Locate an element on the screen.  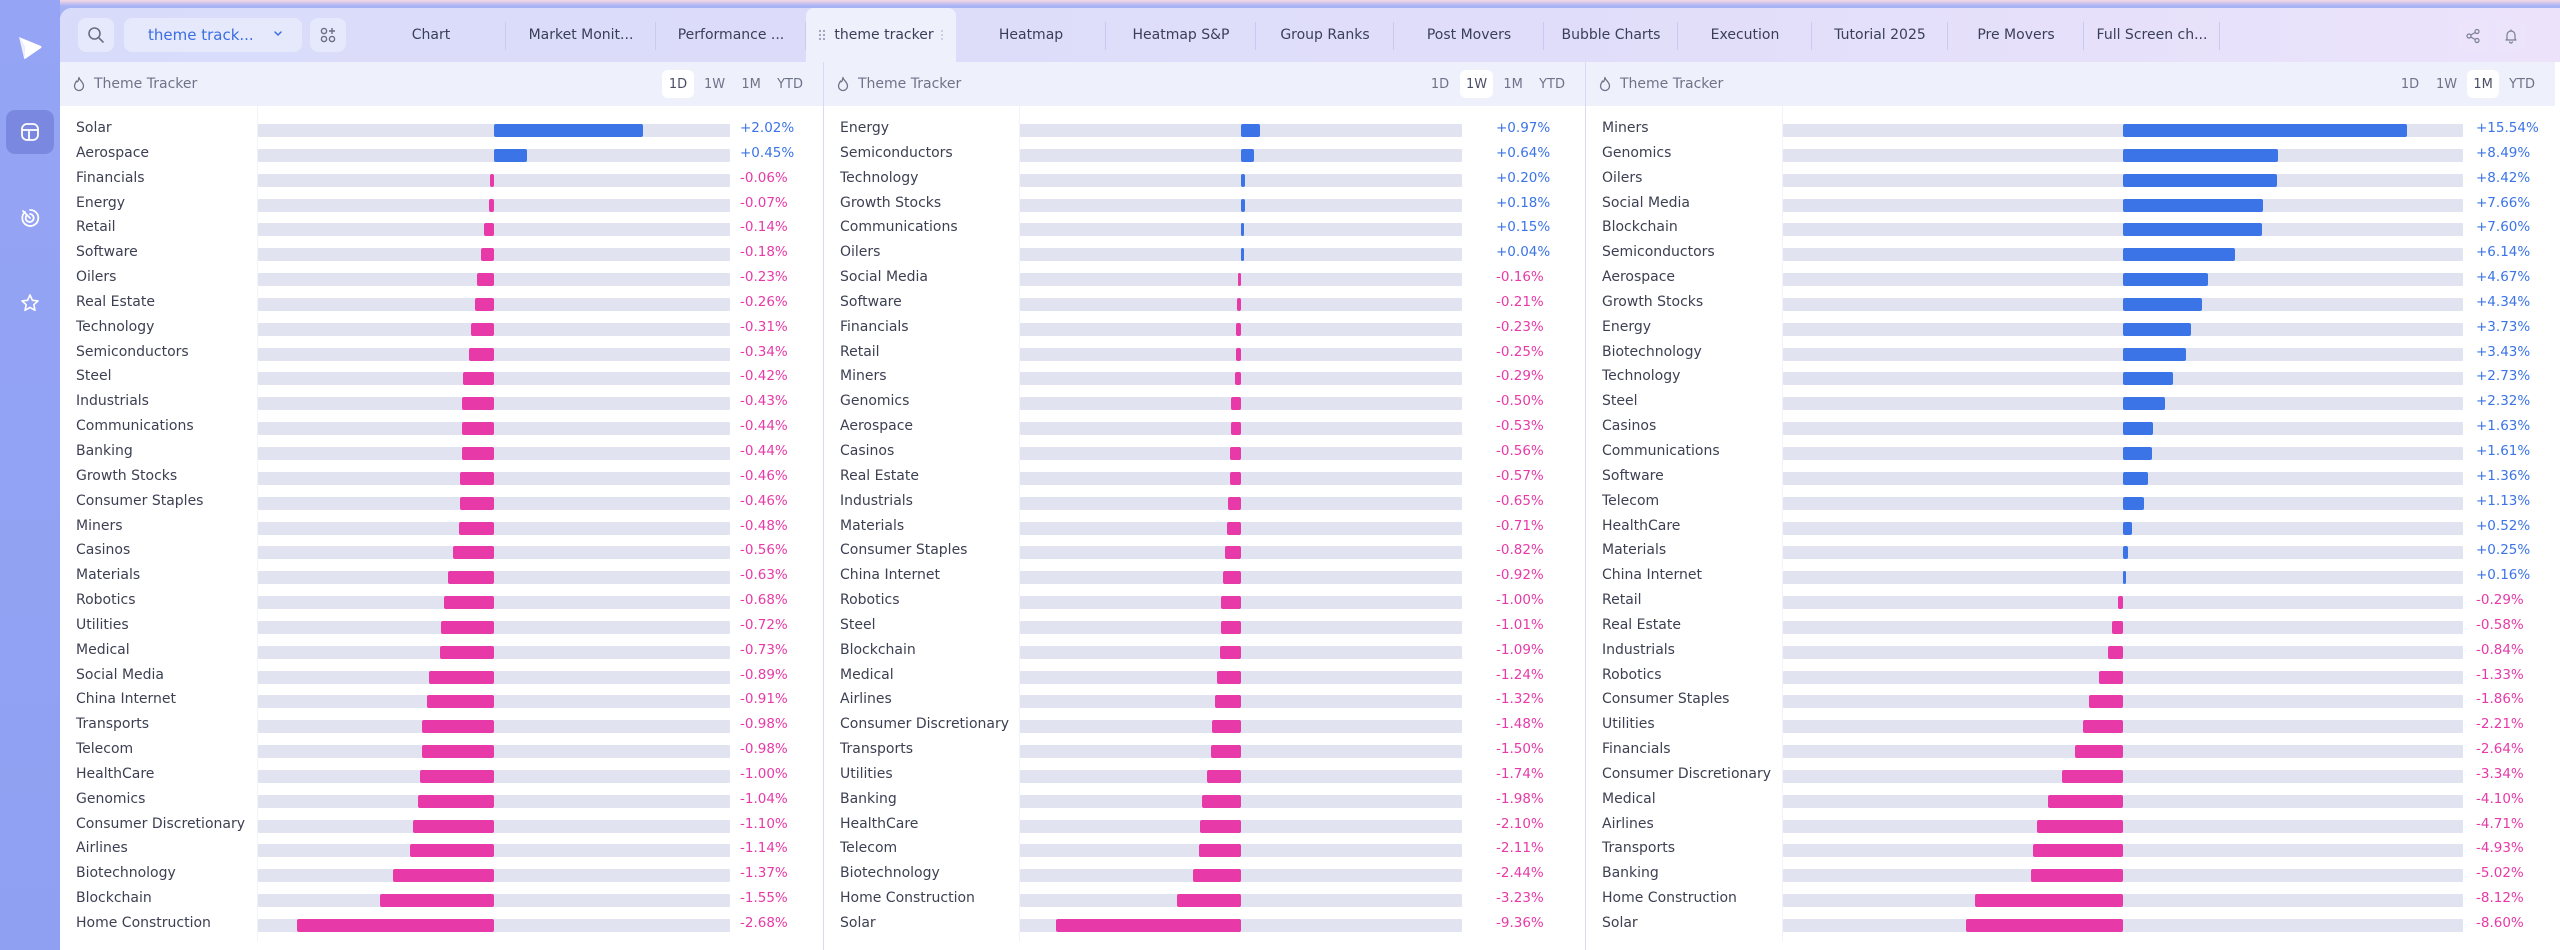
theme-row: Software +1.36% is located at coordinates (2070, 478).